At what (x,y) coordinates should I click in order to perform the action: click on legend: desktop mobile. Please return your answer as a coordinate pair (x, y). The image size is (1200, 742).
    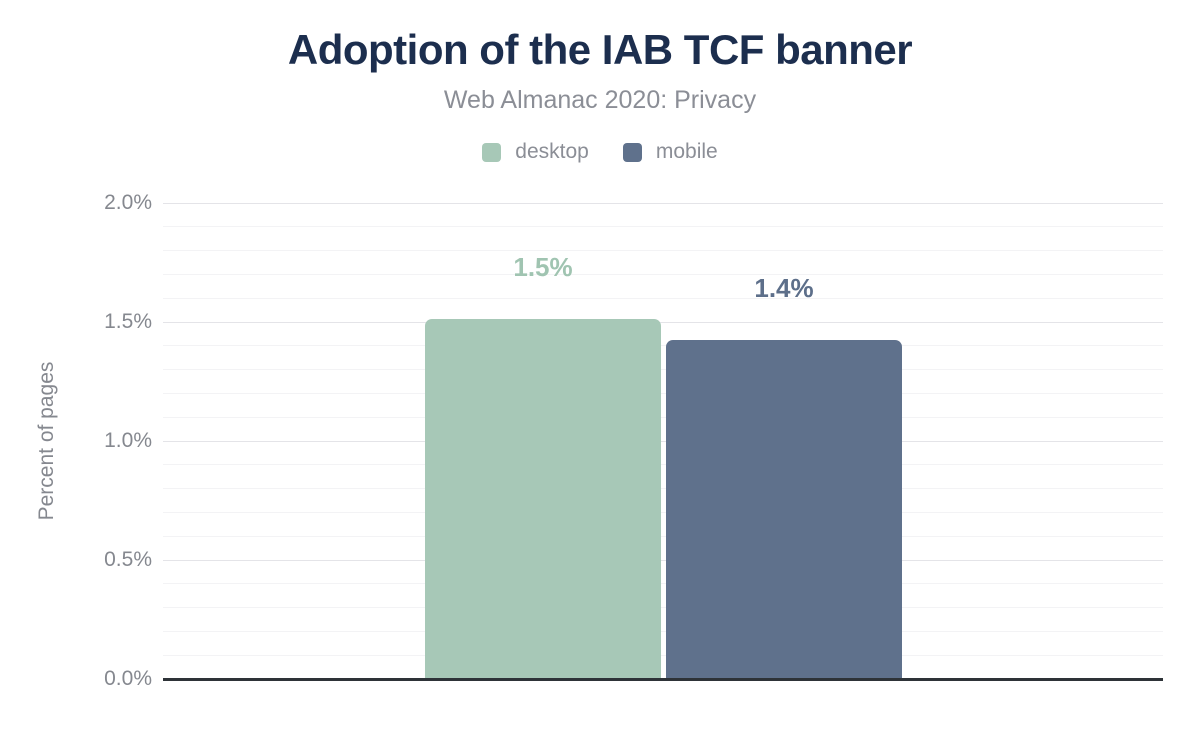
    Looking at the image, I should click on (600, 152).